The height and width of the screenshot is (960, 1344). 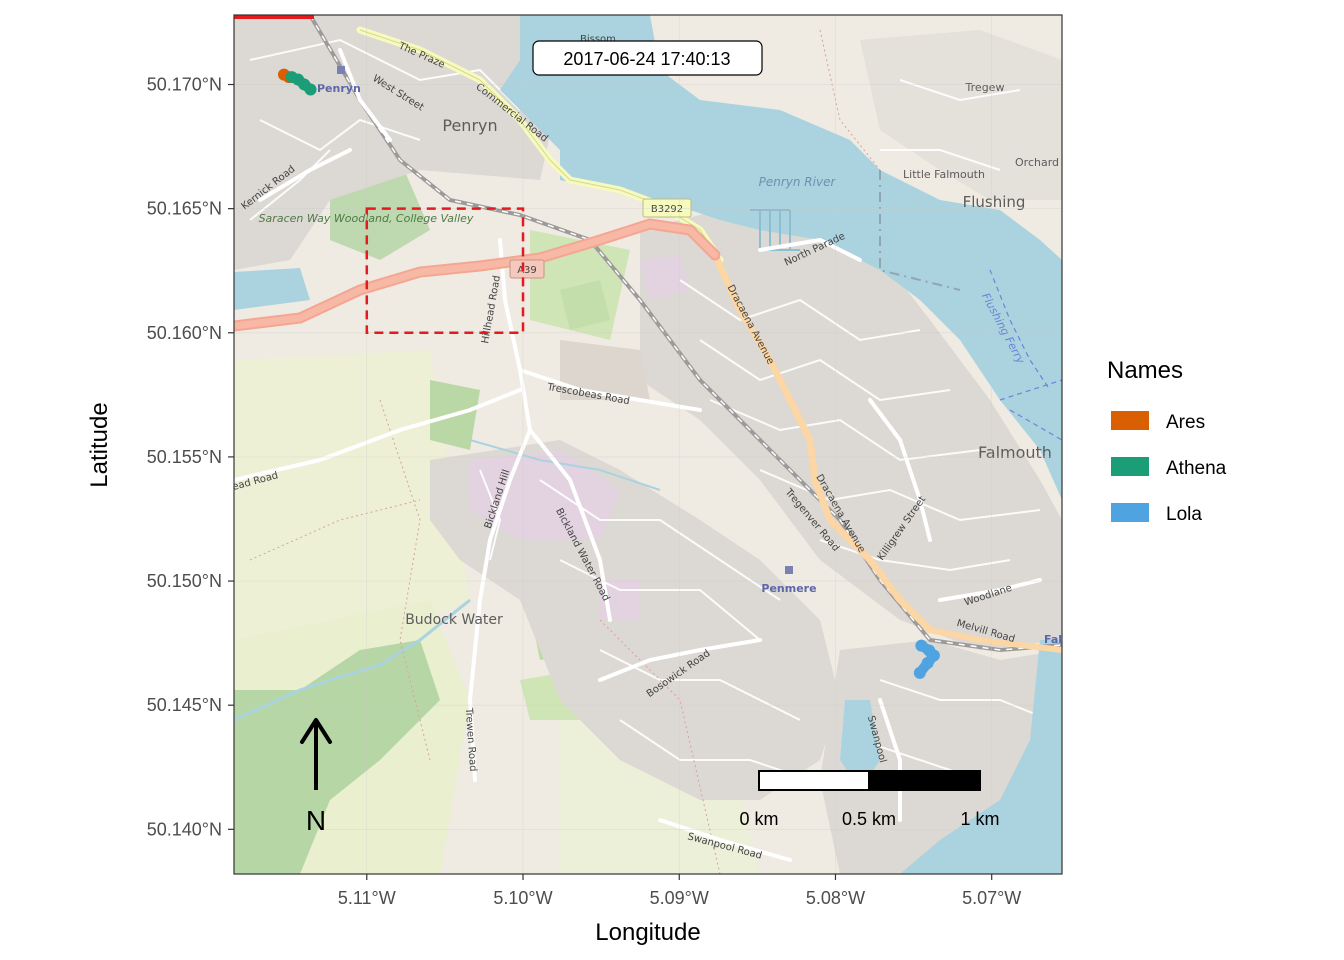 I want to click on x-axis: 5.11°W 5.10°W 5.09°W 5.08°W 5.07°W, so click(x=679, y=891).